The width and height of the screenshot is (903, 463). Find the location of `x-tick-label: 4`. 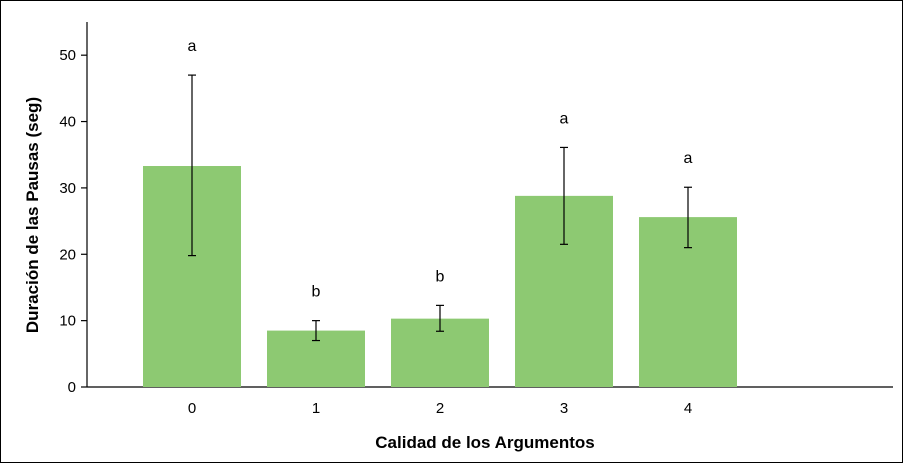

x-tick-label: 4 is located at coordinates (688, 408).